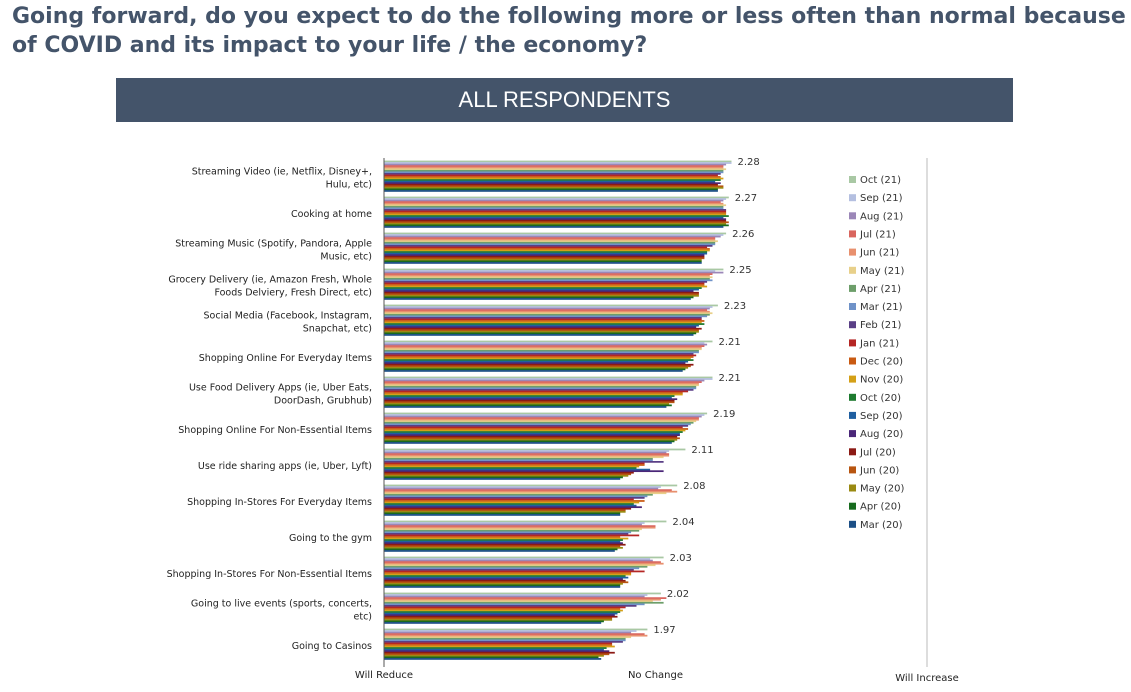 The width and height of the screenshot is (1131, 692). Describe the element at coordinates (879, 470) in the screenshot. I see `legend-item-label: Jun (20)` at that location.